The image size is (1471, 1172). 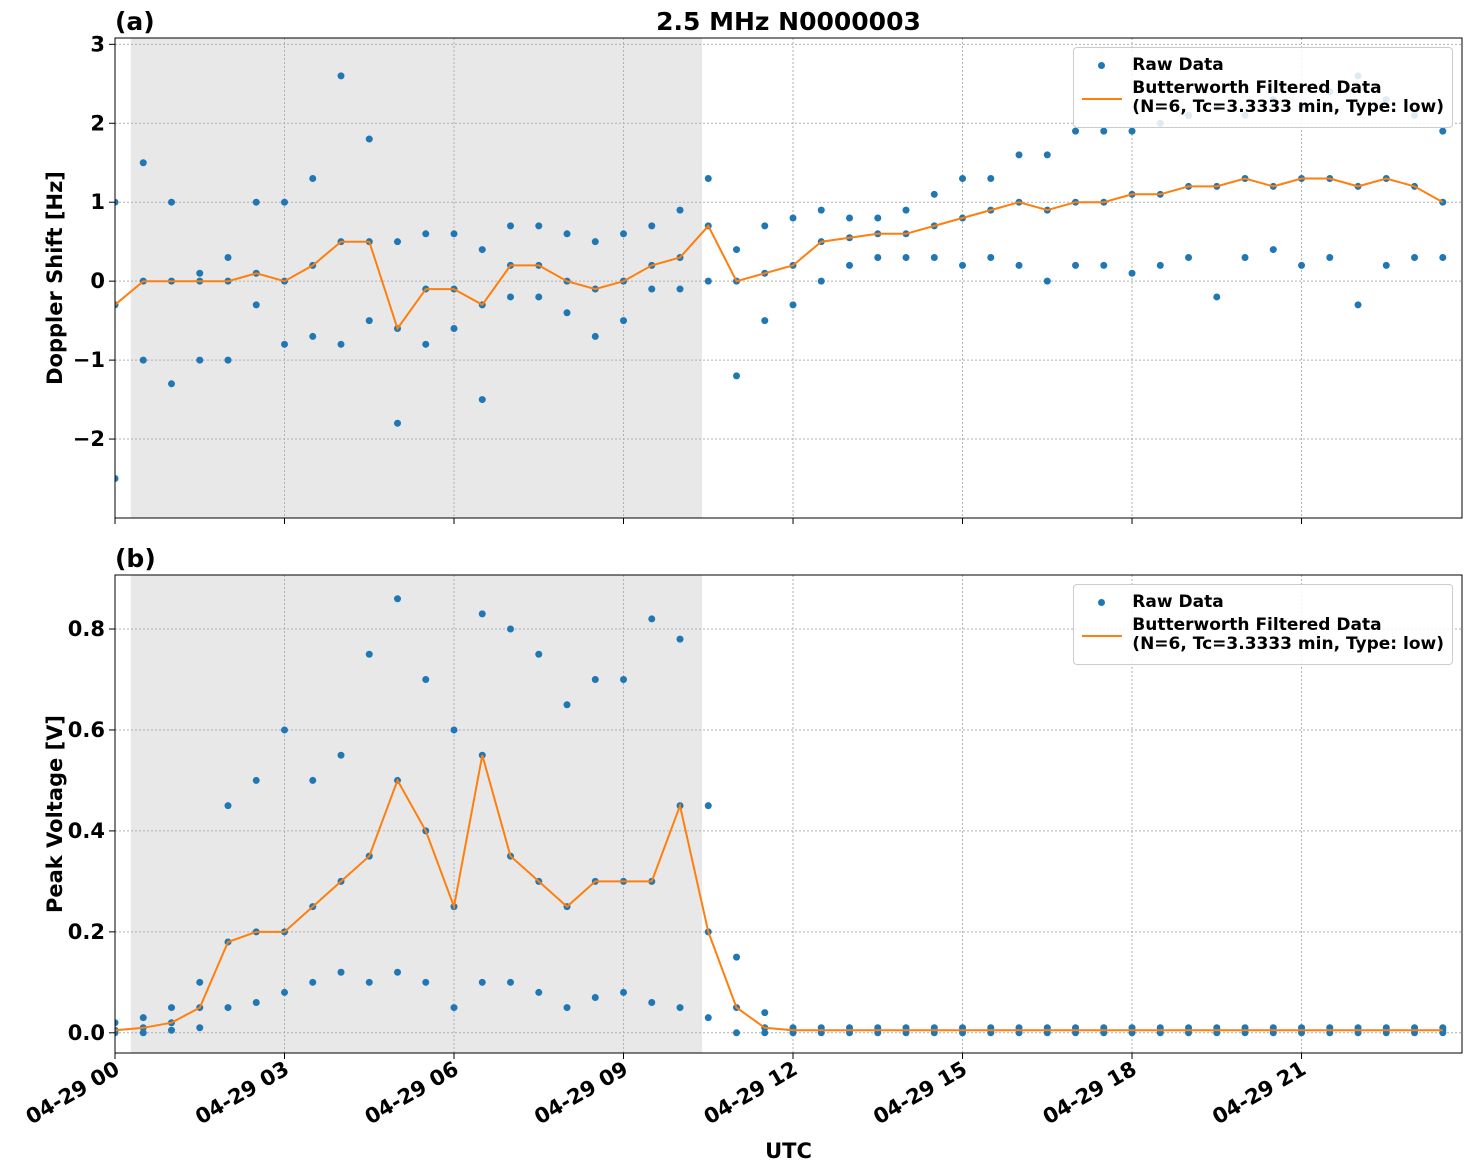 I want to click on panel-label: (a), so click(x=135, y=21).